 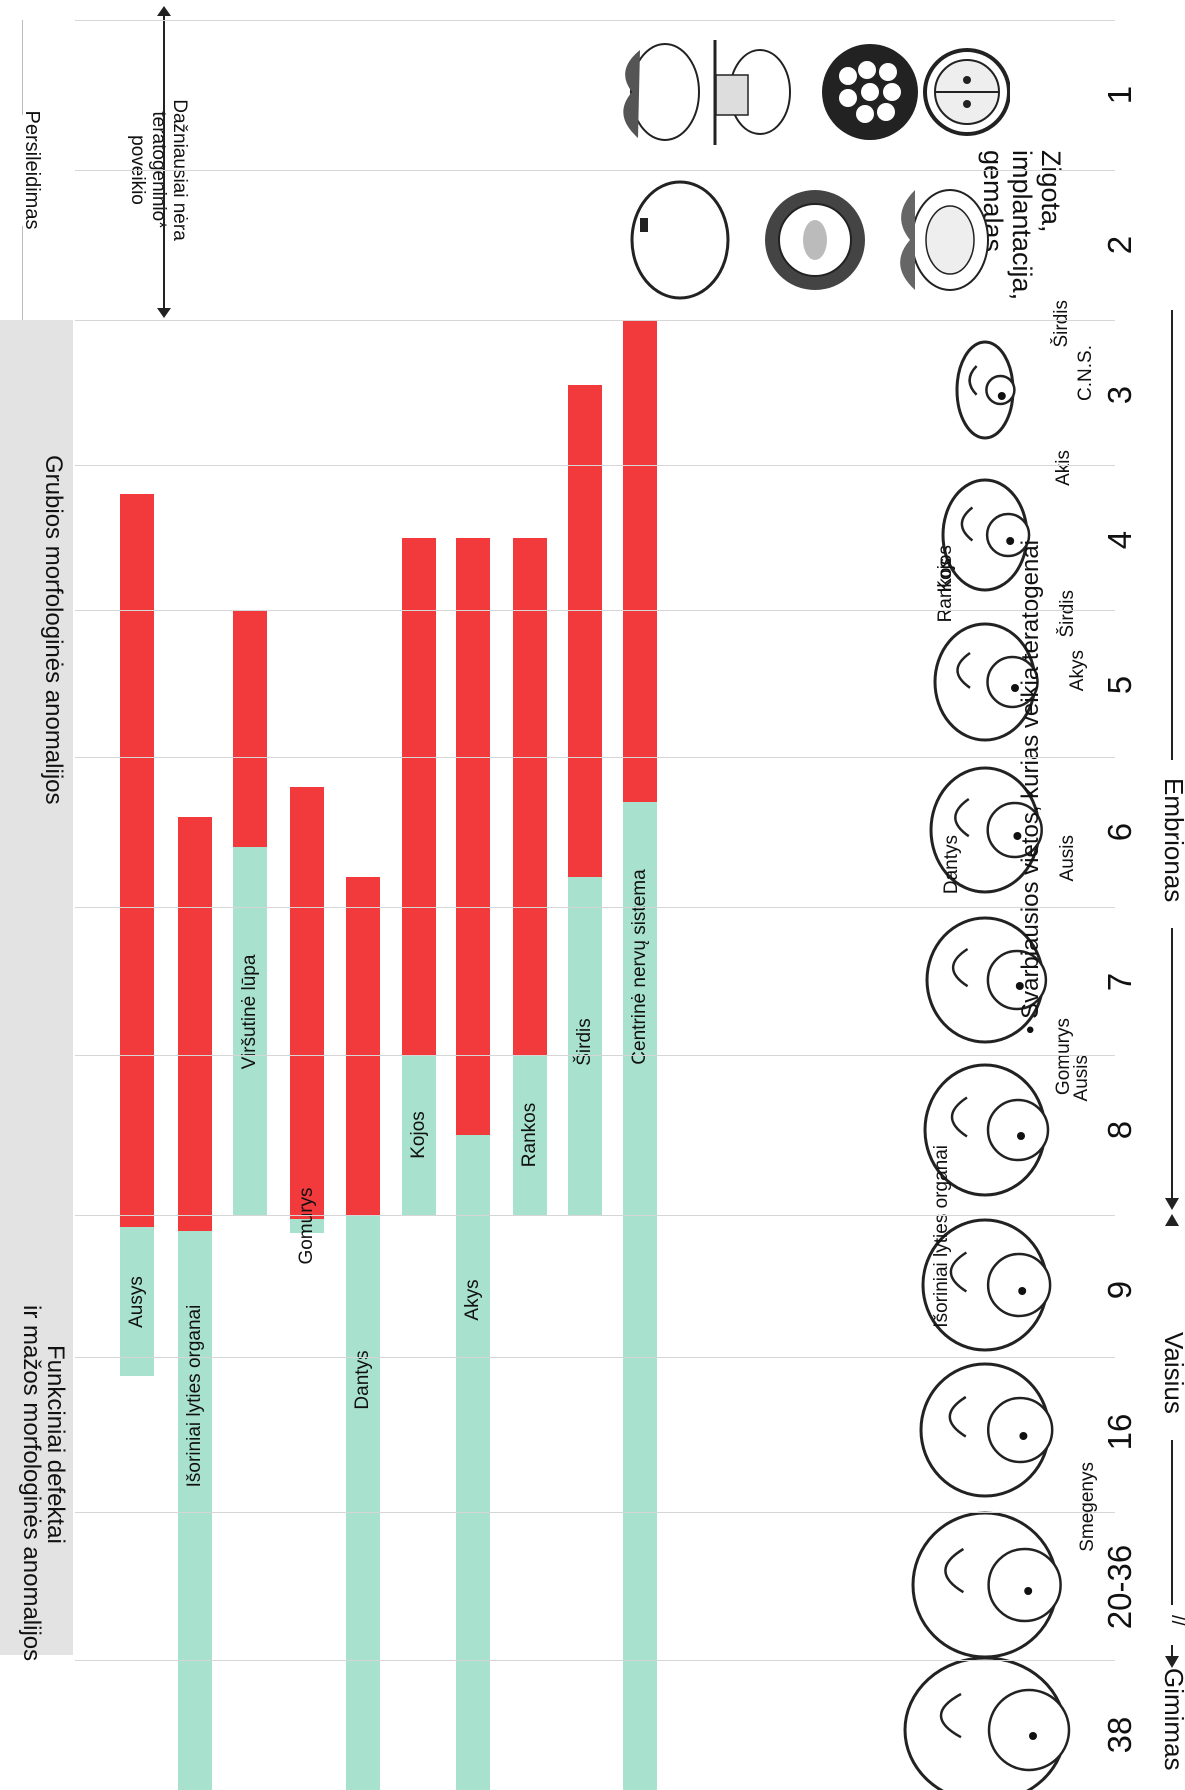 I want to click on week-number-label: 2, so click(x=1119, y=245).